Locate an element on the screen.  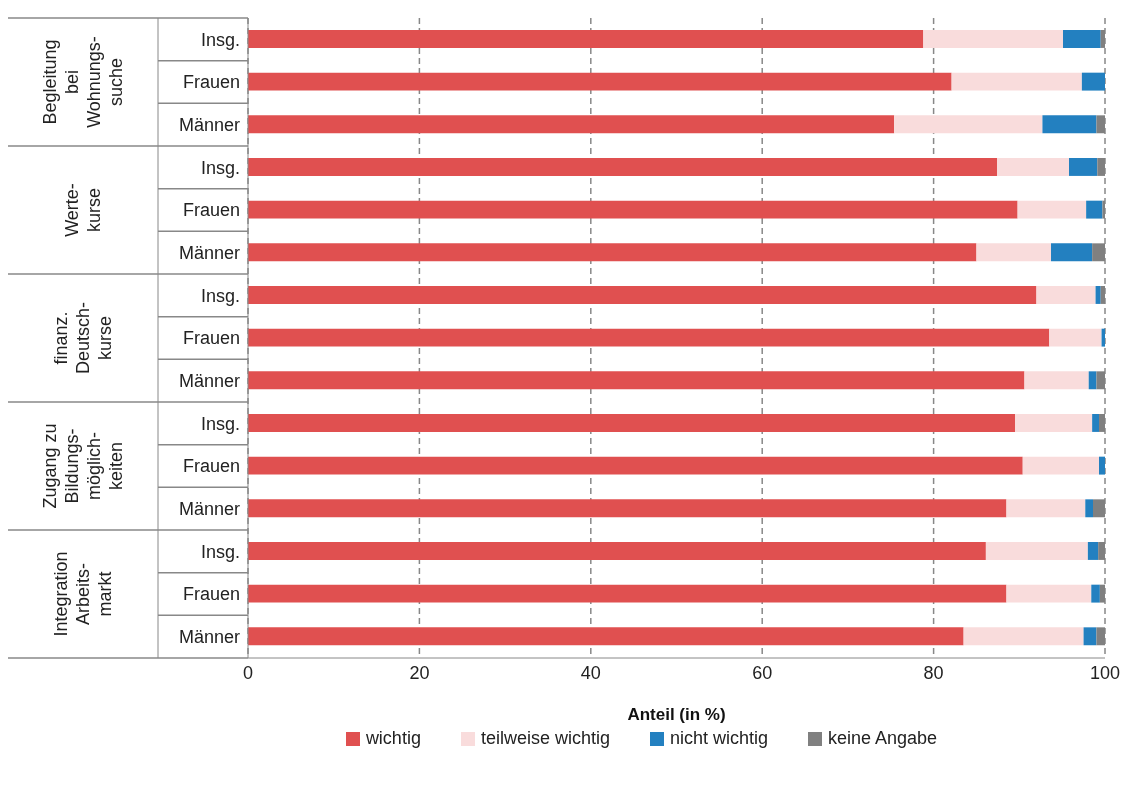
x-tick-label: 20 is located at coordinates (419, 672).